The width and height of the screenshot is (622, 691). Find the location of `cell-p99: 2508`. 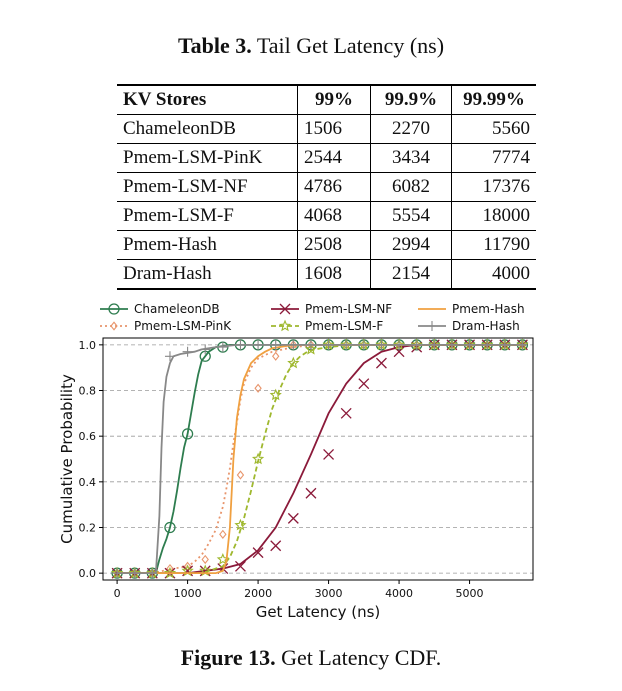

cell-p99: 2508 is located at coordinates (334, 245).